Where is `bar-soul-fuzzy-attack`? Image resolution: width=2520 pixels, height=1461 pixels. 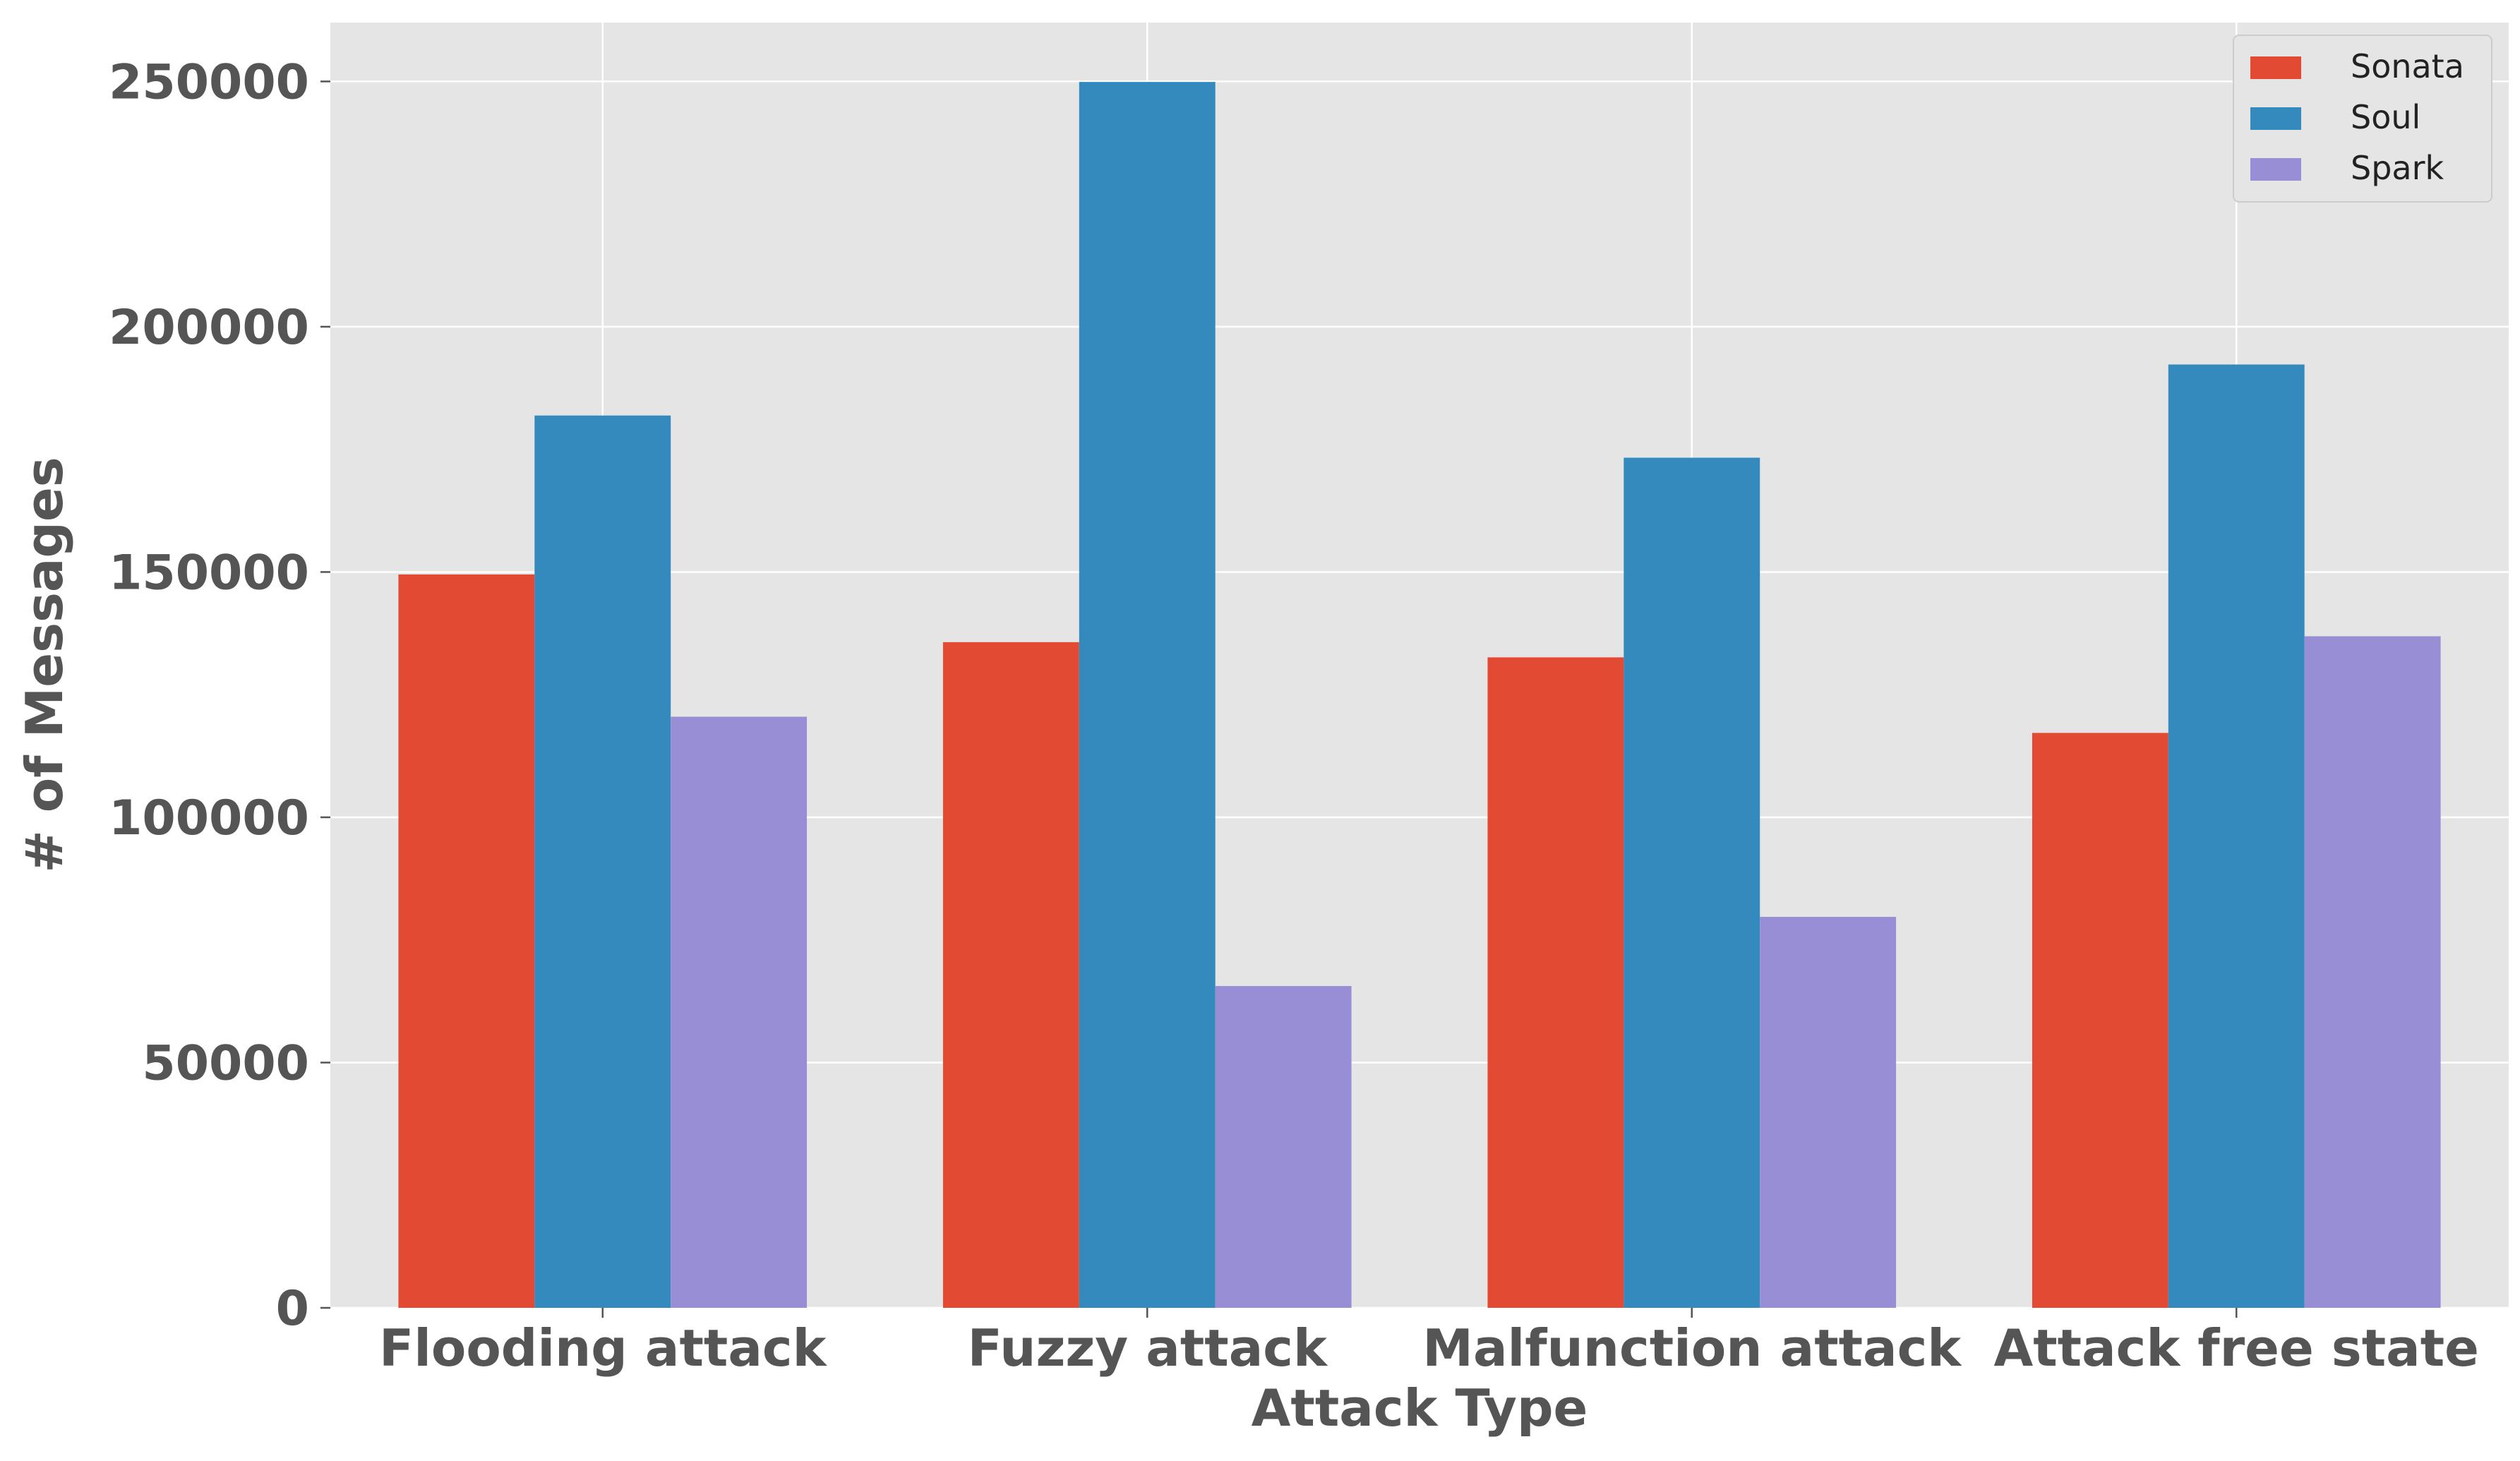
bar-soul-fuzzy-attack is located at coordinates (1147, 695).